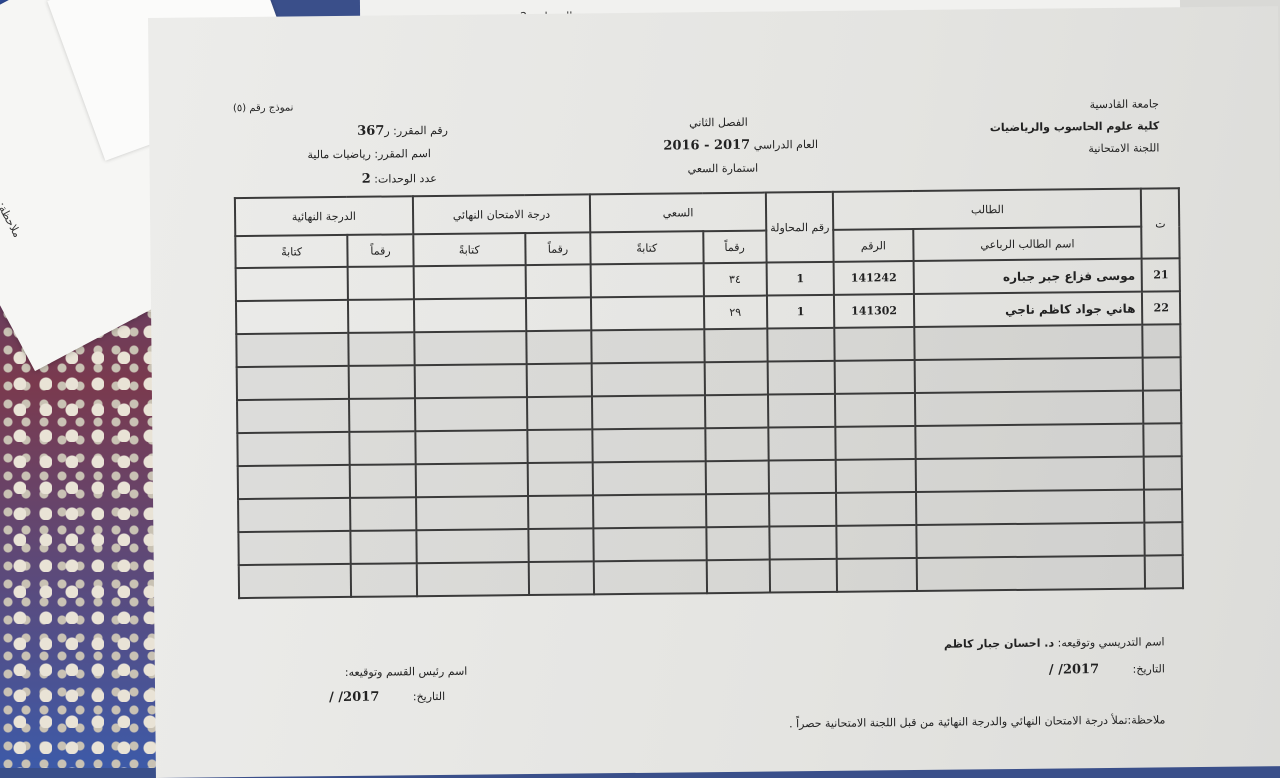  Describe the element at coordinates (263, 108) in the screenshot. I see `form-number: نموذج رقم (٥)` at that location.